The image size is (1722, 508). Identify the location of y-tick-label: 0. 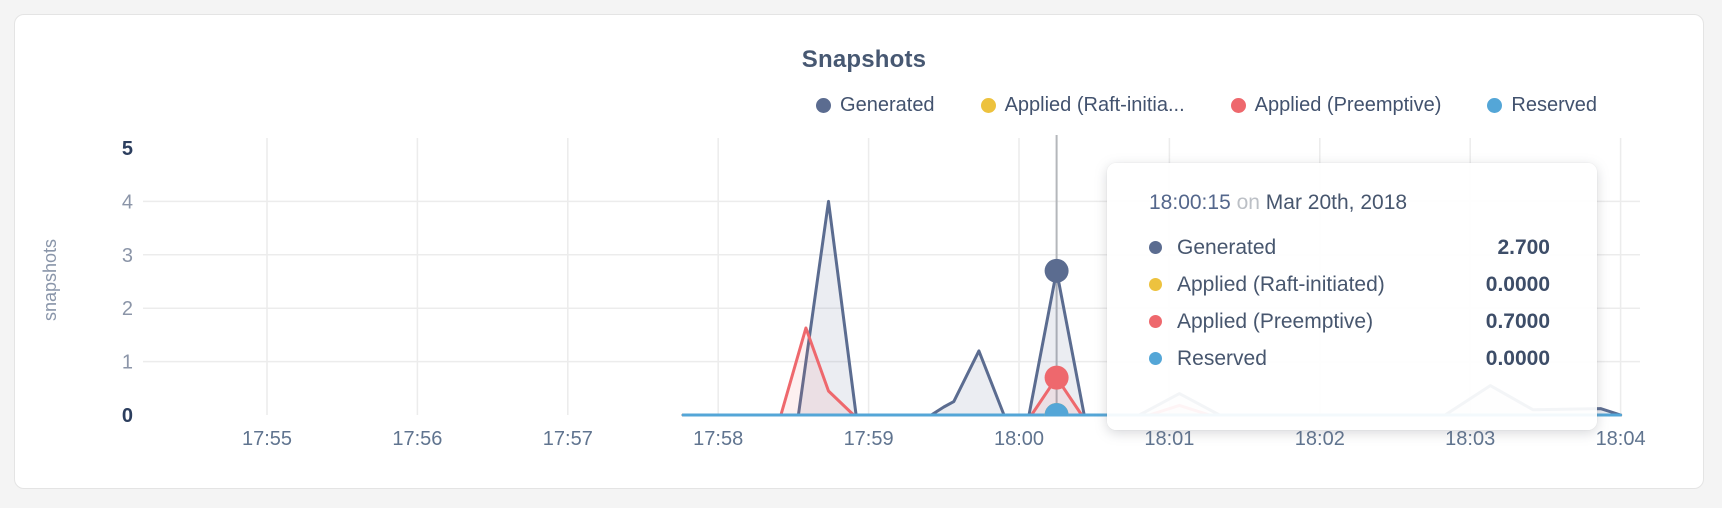
(127, 416).